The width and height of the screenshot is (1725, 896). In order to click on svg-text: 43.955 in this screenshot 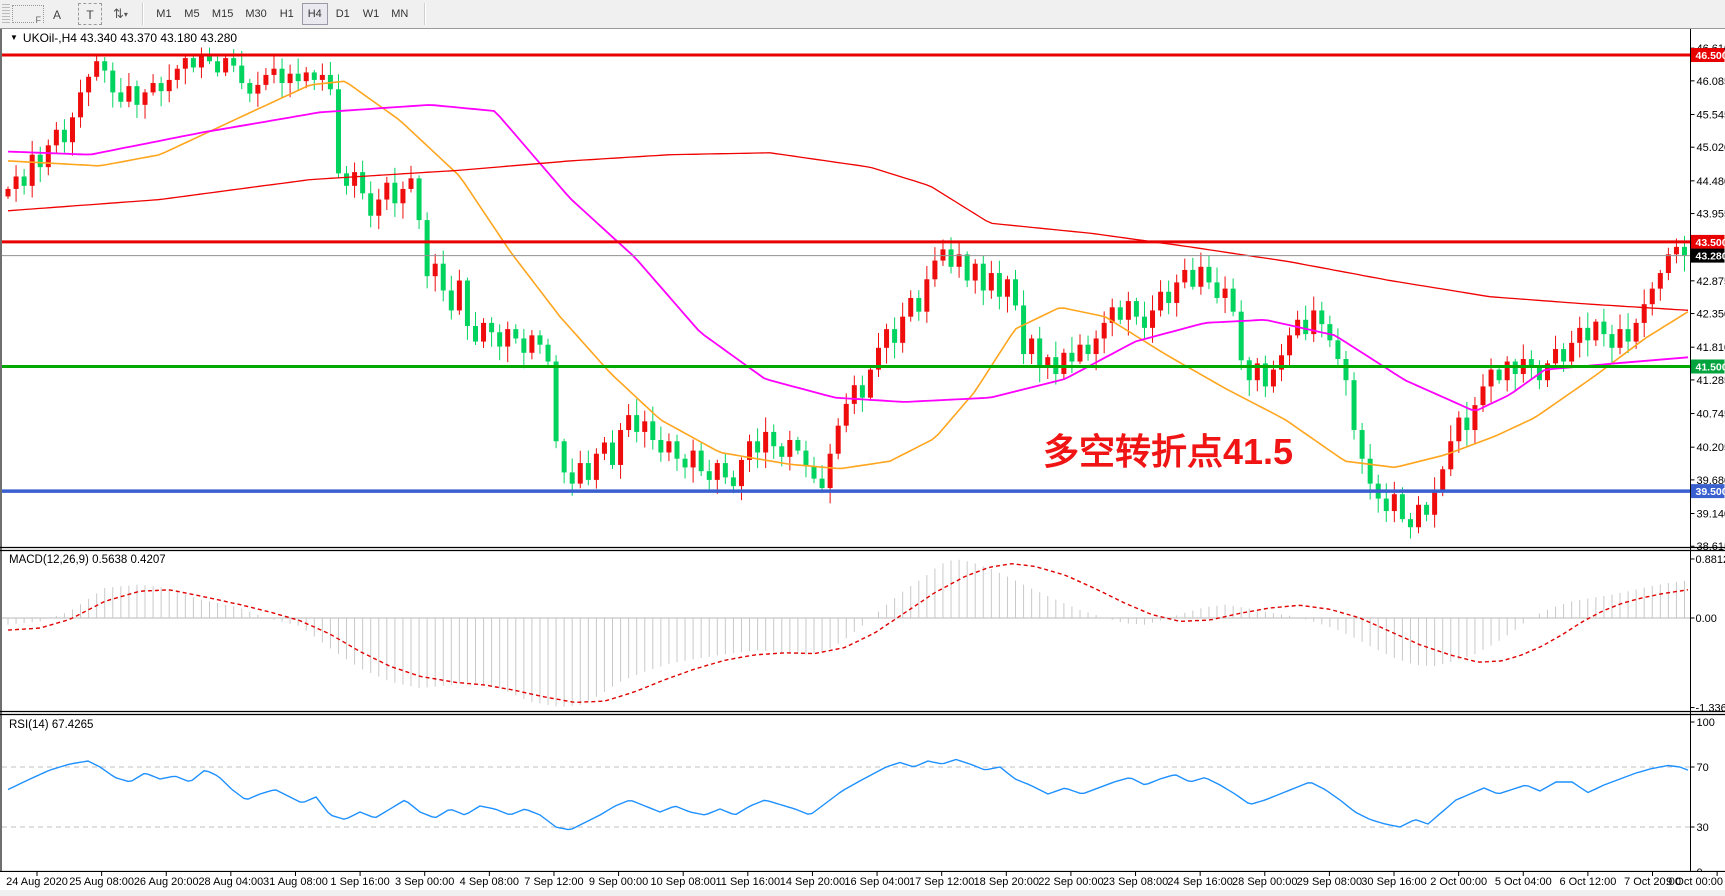, I will do `click(1711, 215)`.